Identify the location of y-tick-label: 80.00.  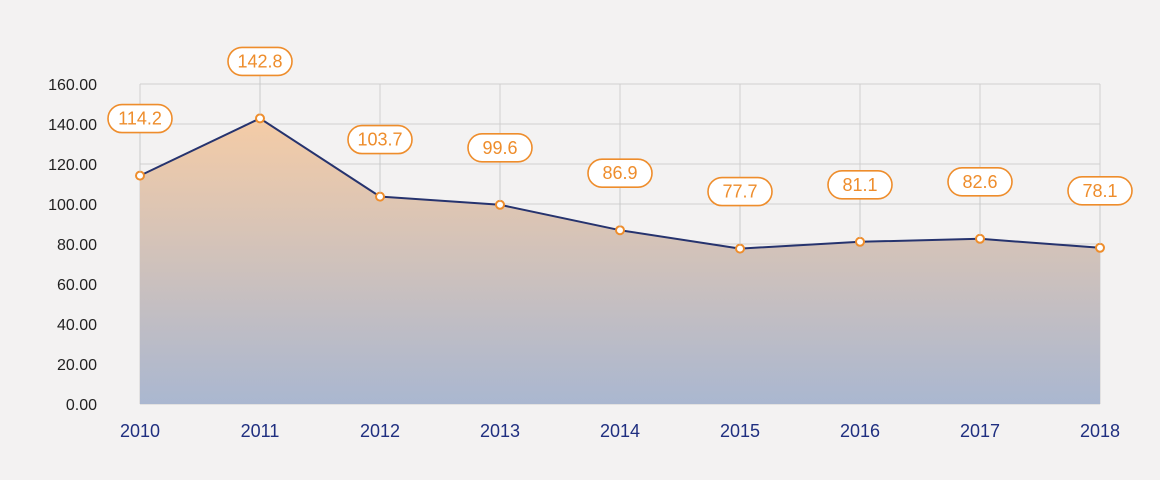
(77, 245).